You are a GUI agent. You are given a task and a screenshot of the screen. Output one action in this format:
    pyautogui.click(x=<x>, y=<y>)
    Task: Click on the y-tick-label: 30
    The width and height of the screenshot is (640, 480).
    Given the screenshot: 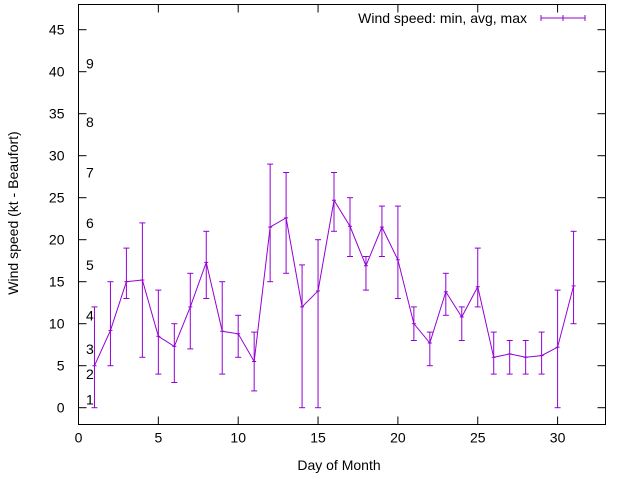 What is the action you would take?
    pyautogui.click(x=57, y=156)
    